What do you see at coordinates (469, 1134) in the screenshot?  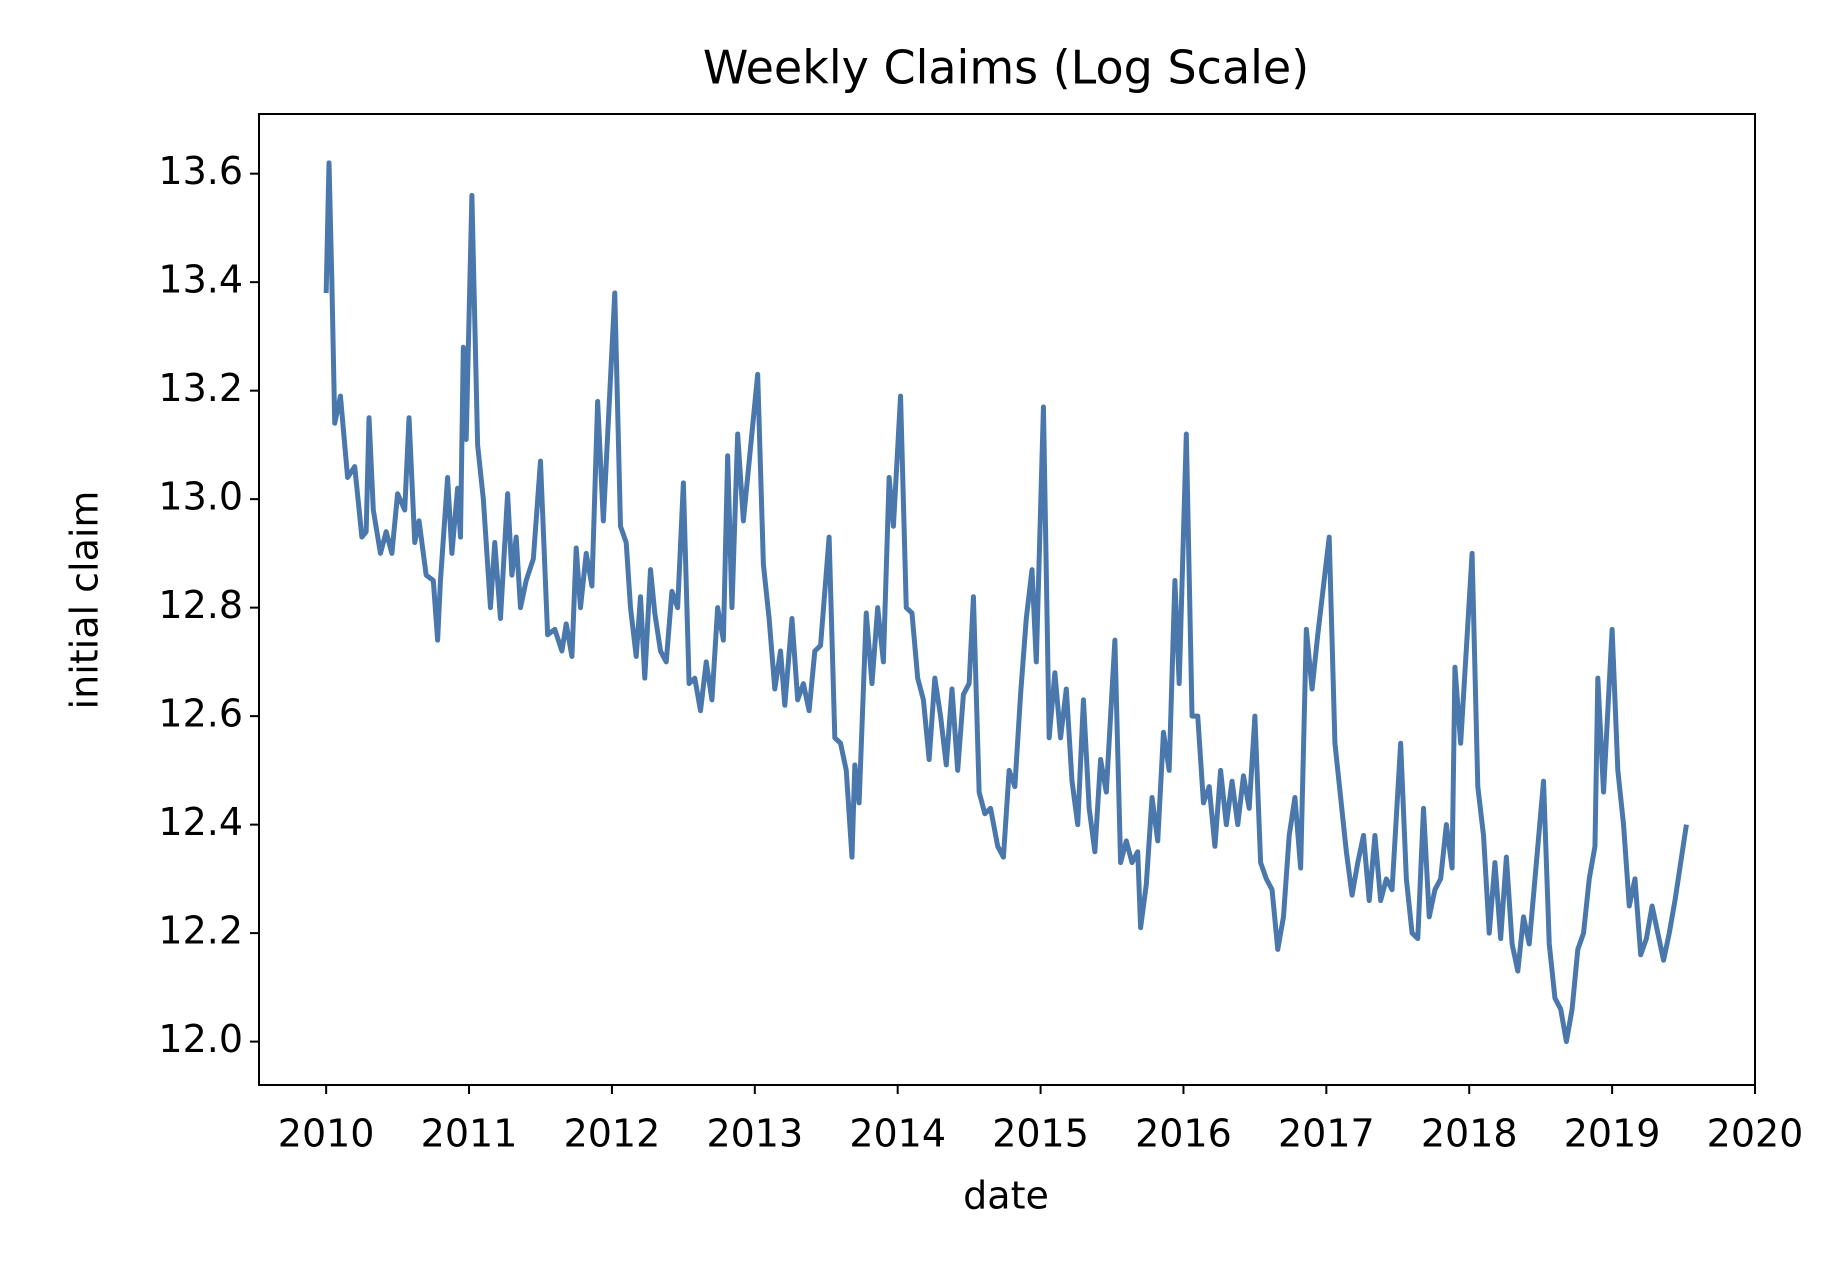 I see `x-tick-label: 2011` at bounding box center [469, 1134].